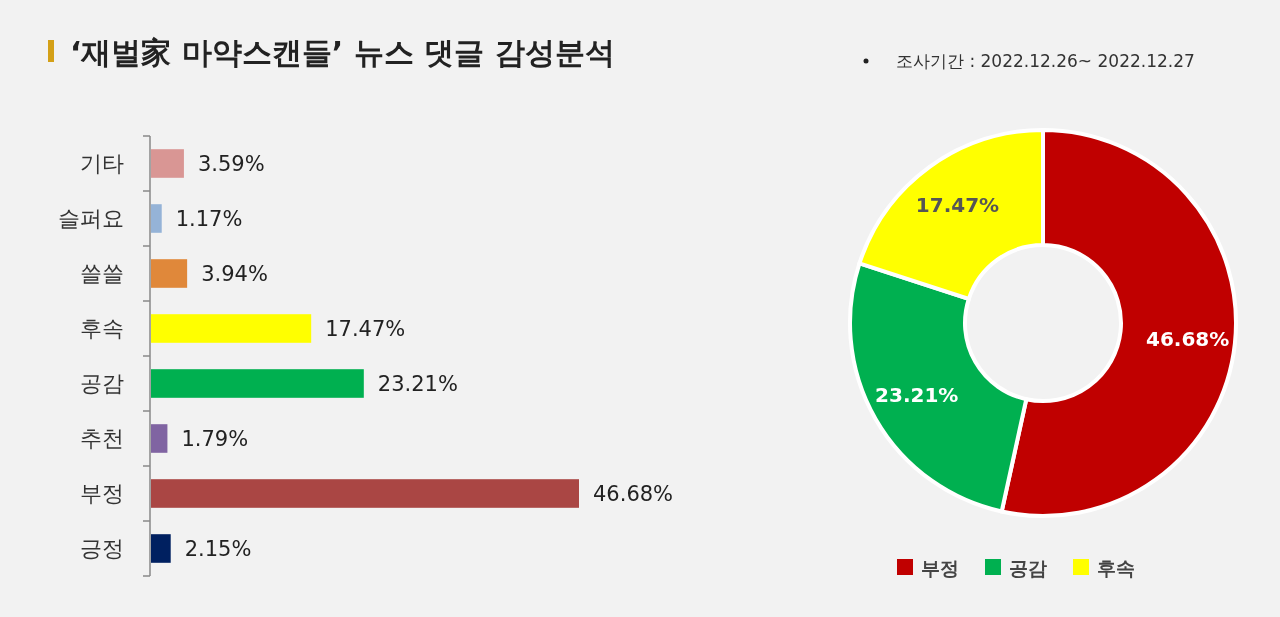 Image resolution: width=1280 pixels, height=617 pixels. I want to click on y-tick-label: 공감, so click(102, 384).